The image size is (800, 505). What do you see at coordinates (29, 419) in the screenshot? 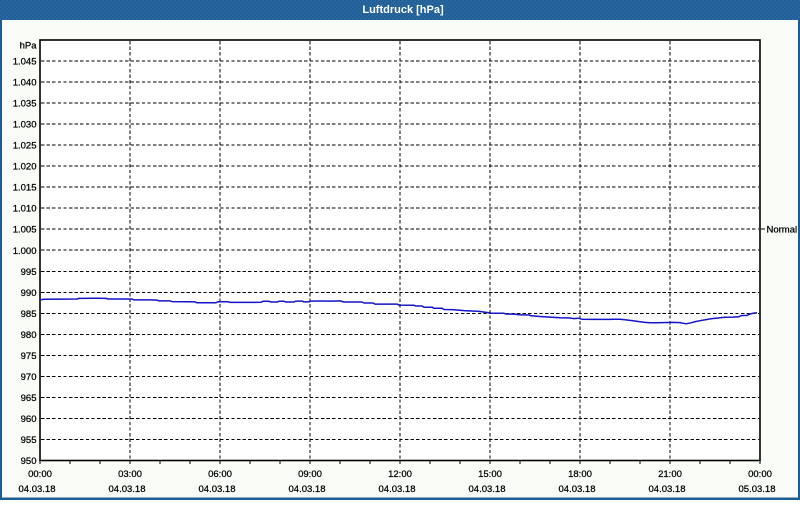
I see `svg-text: 960` at bounding box center [29, 419].